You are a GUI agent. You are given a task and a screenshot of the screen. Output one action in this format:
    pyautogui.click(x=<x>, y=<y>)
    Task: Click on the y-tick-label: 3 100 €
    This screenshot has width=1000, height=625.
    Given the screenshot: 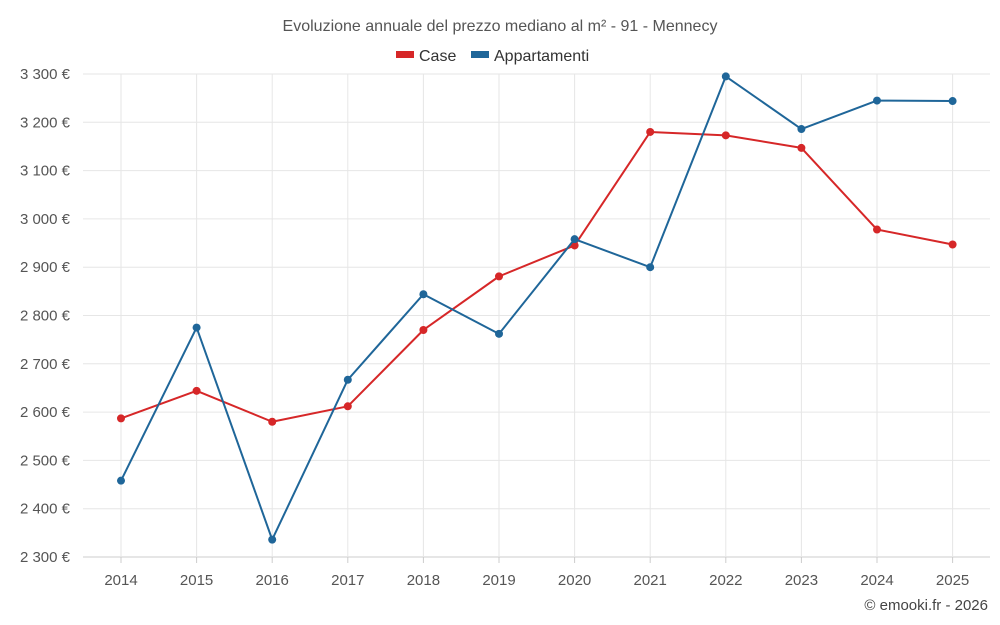 What is the action you would take?
    pyautogui.click(x=45, y=171)
    